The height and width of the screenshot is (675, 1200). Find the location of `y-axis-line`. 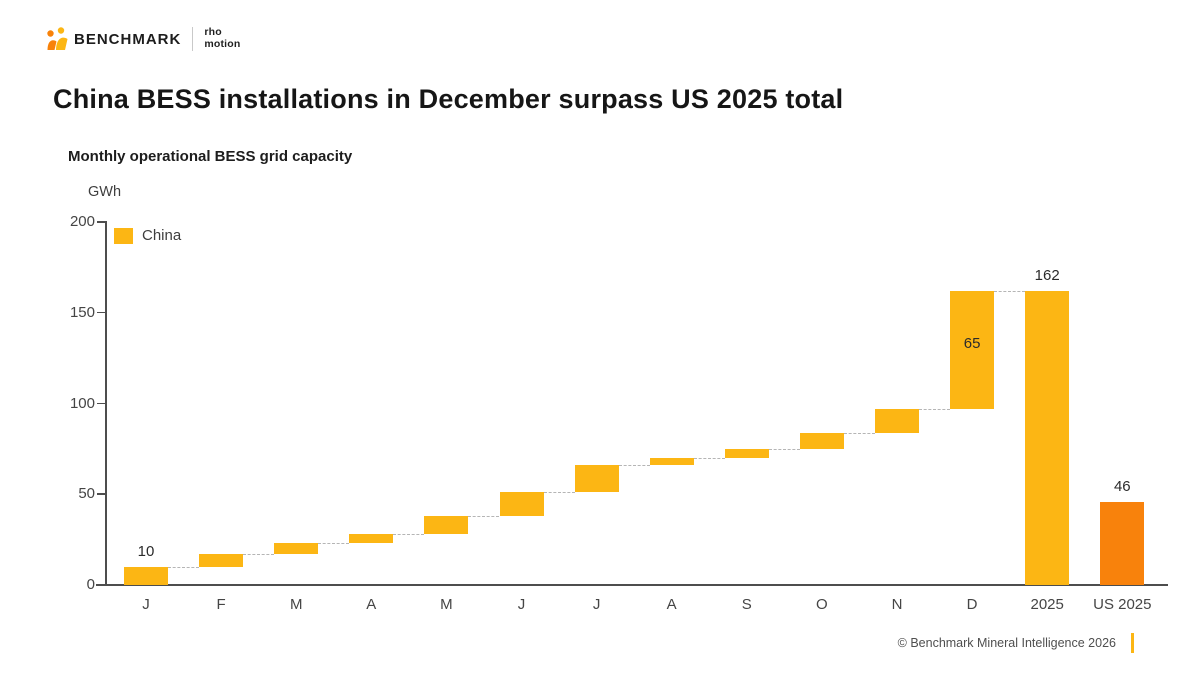

y-axis-line is located at coordinates (106, 403).